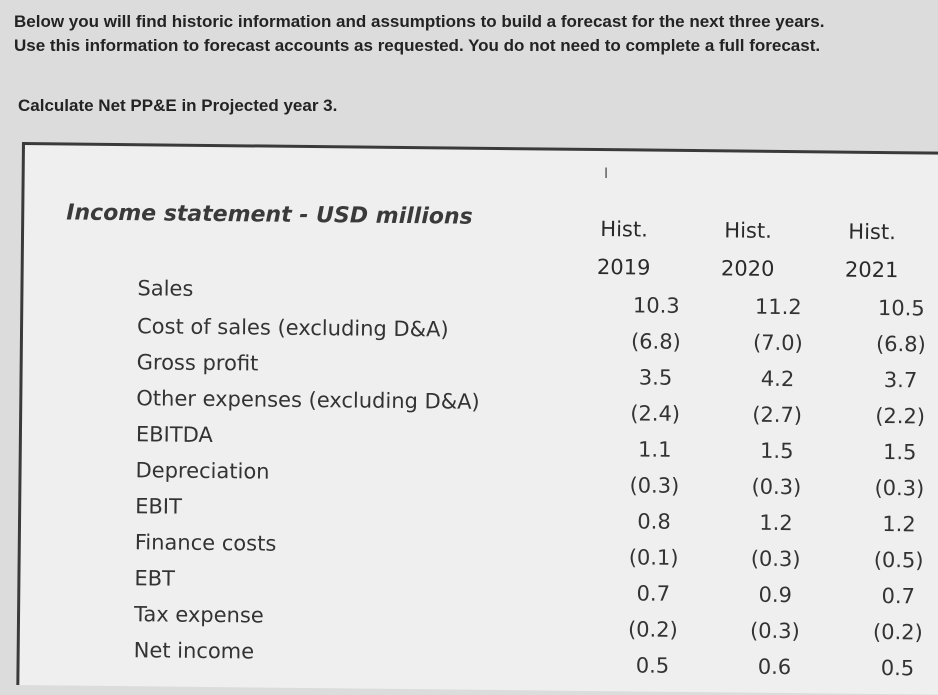 Image resolution: width=938 pixels, height=695 pixels. I want to click on row-label: EBITDA, so click(174, 435).